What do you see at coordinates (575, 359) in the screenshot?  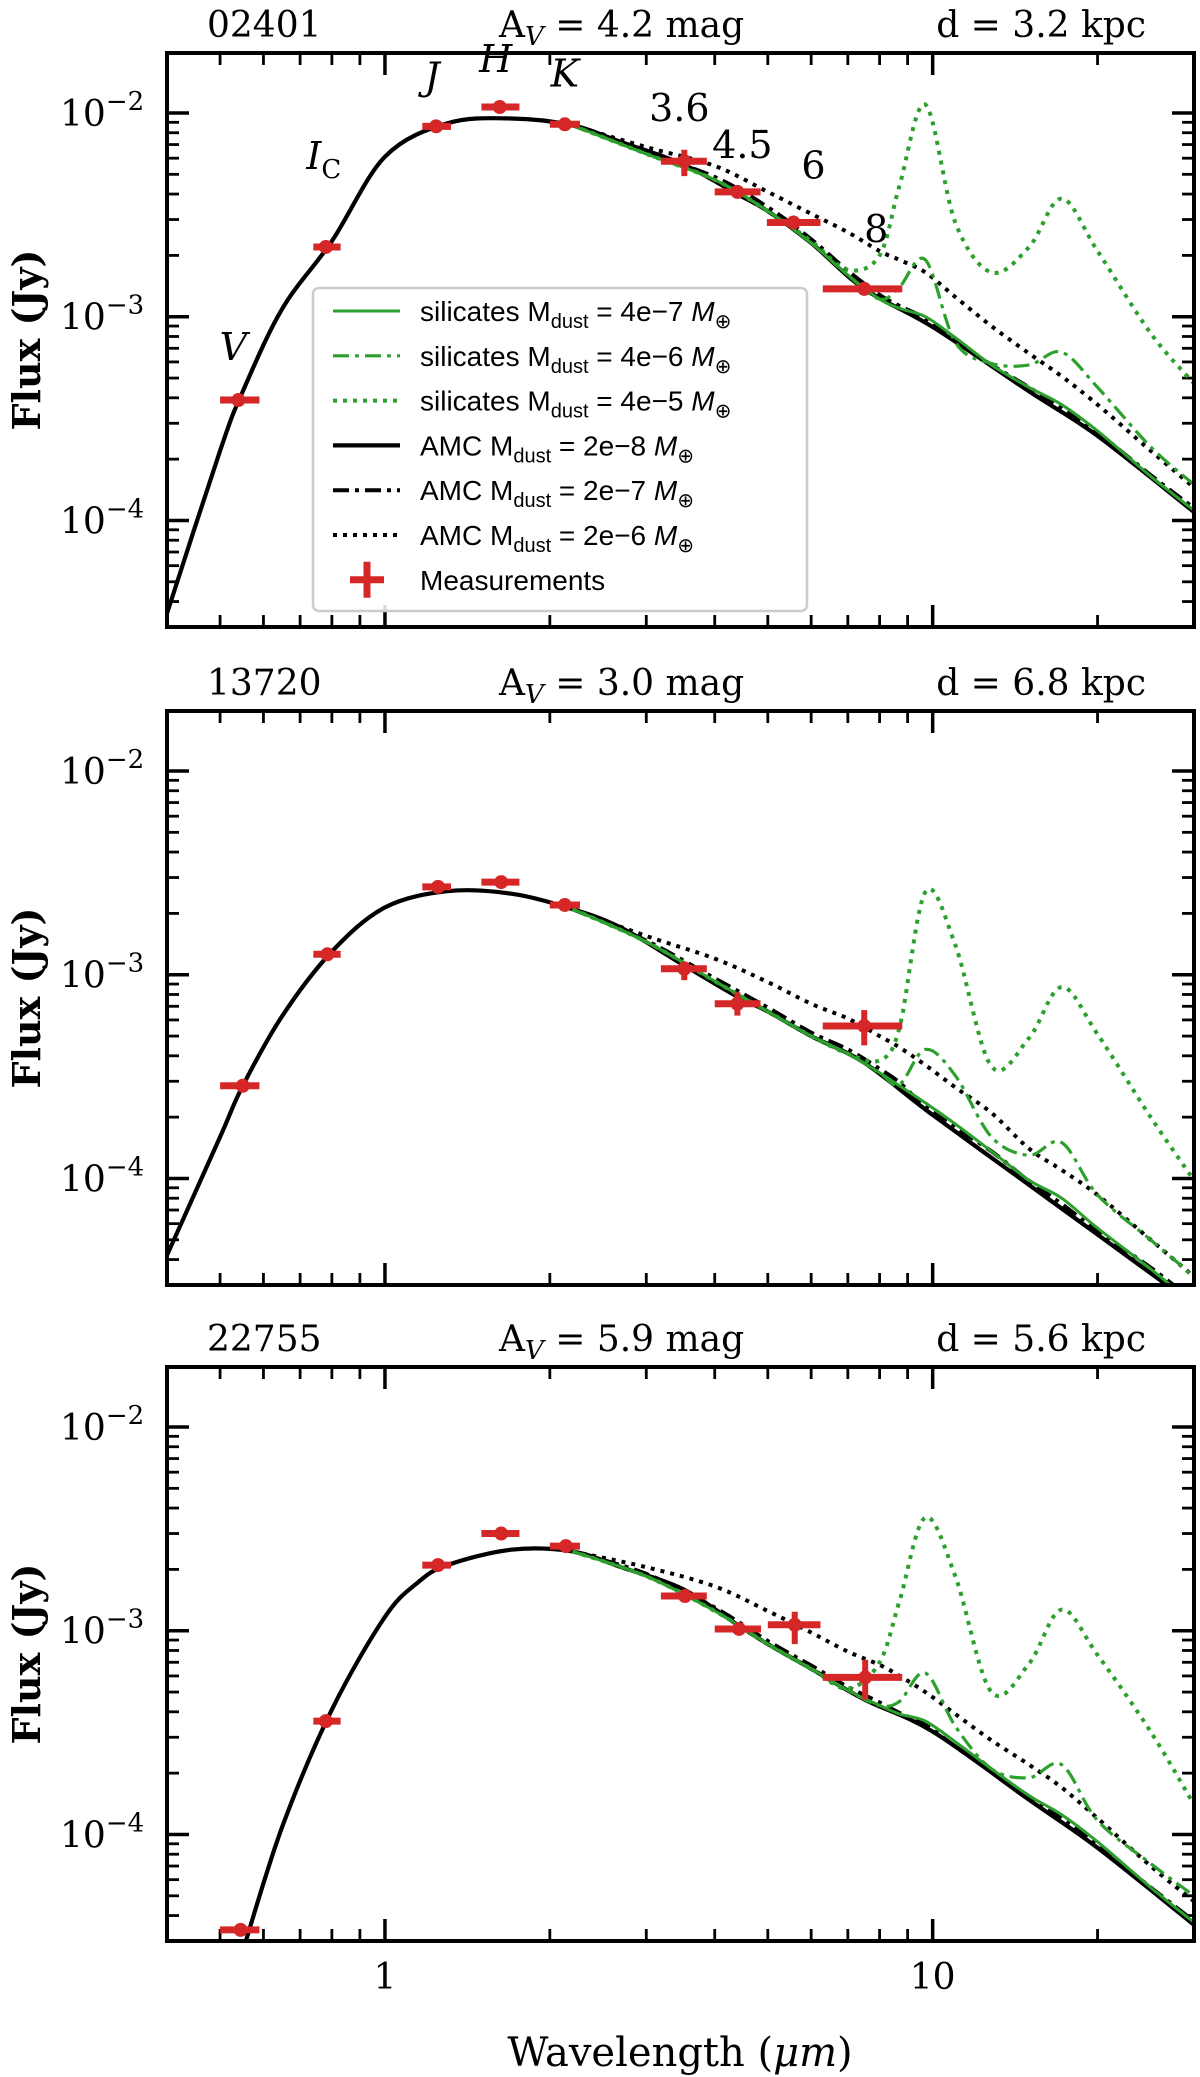 I see `legend-label: silicates Mdust = 4e−6 M⊕` at bounding box center [575, 359].